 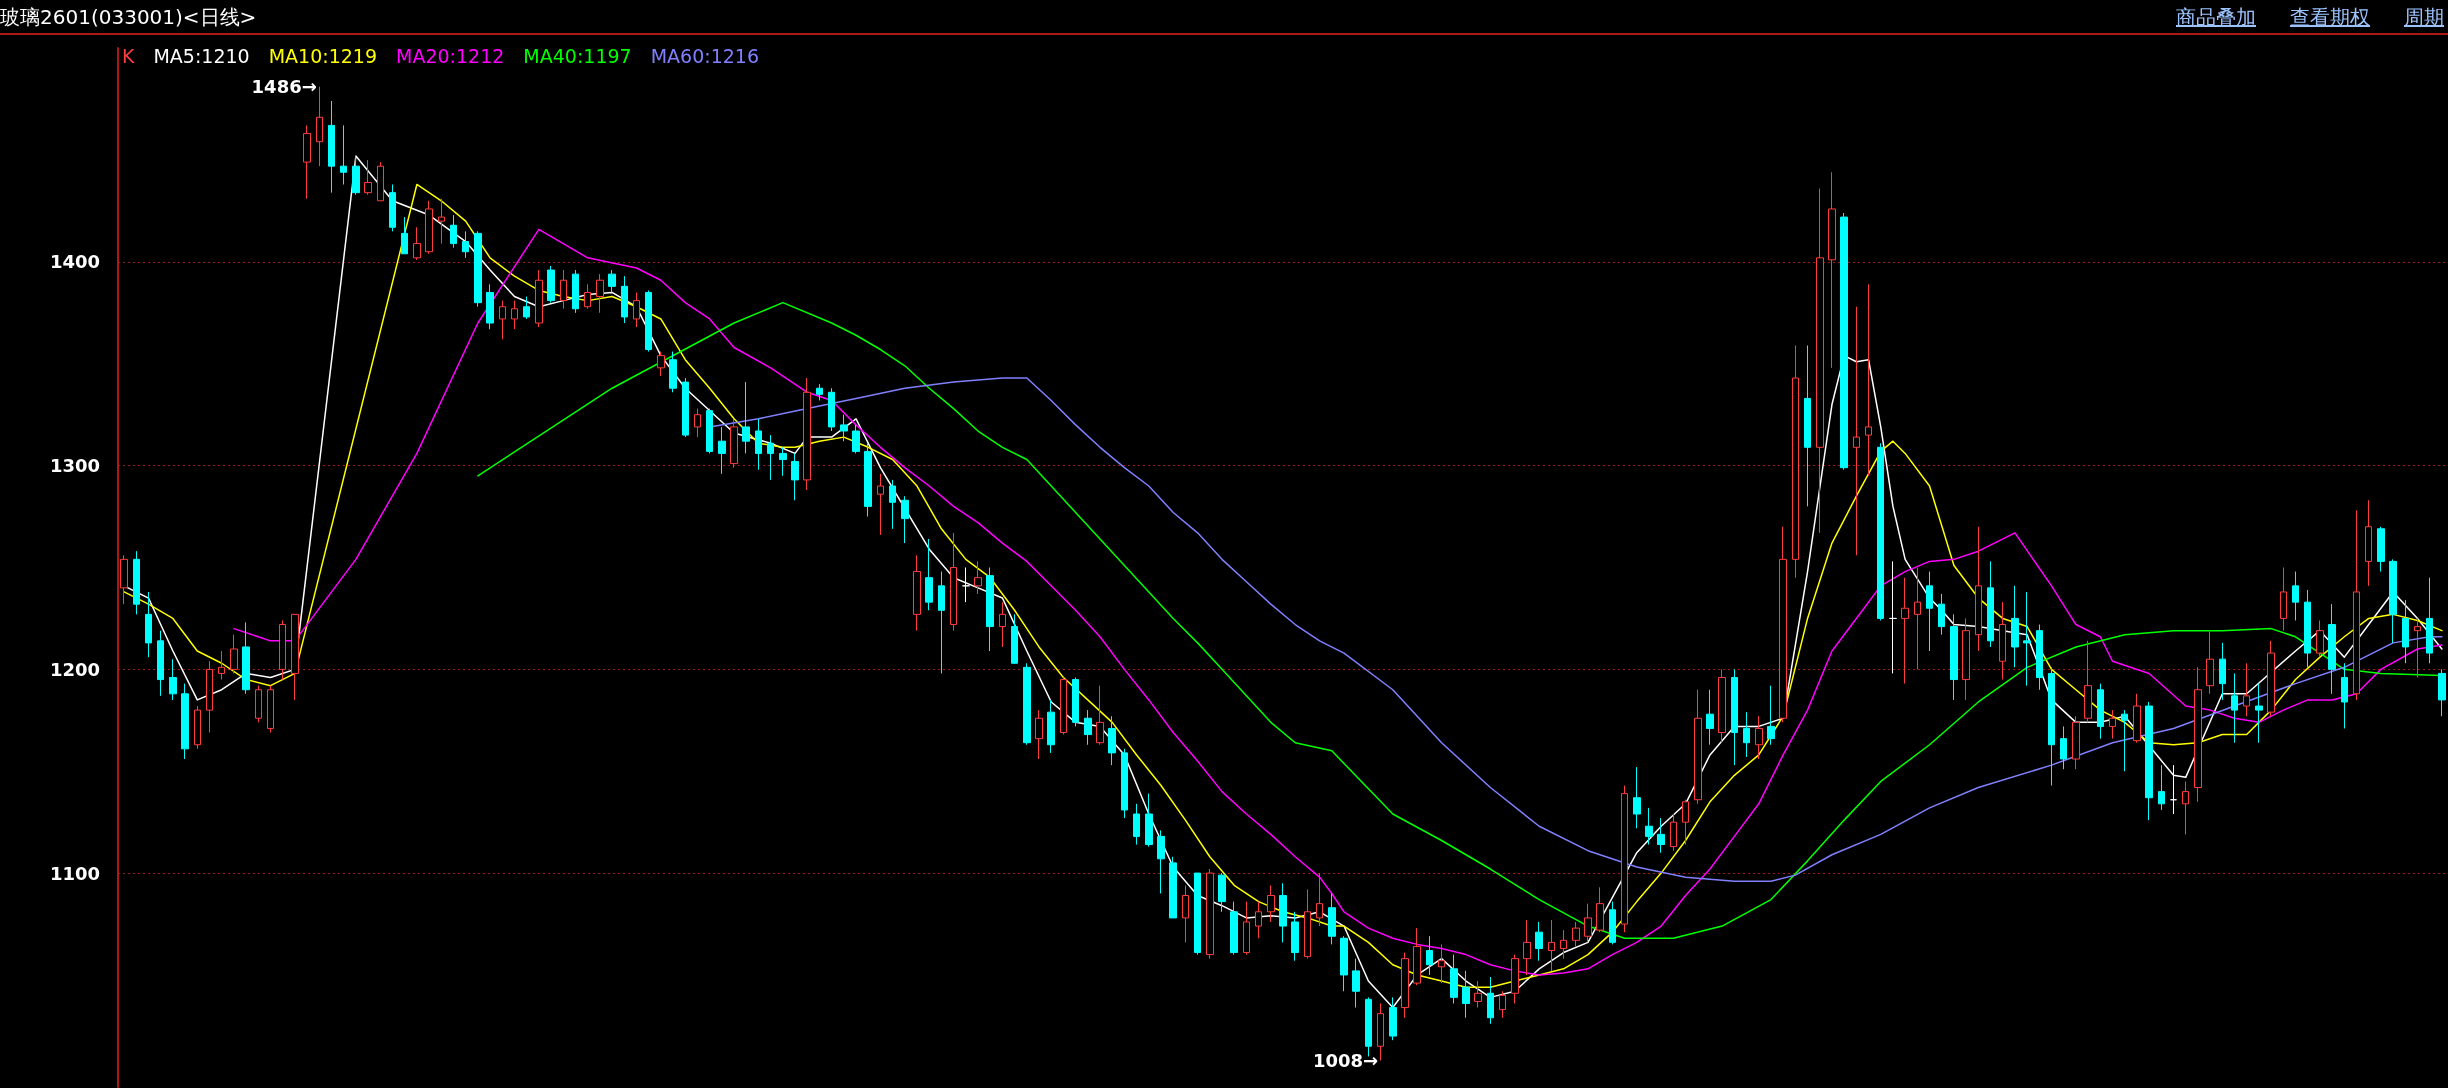 I want to click on text: MA20:1212, so click(x=450, y=55).